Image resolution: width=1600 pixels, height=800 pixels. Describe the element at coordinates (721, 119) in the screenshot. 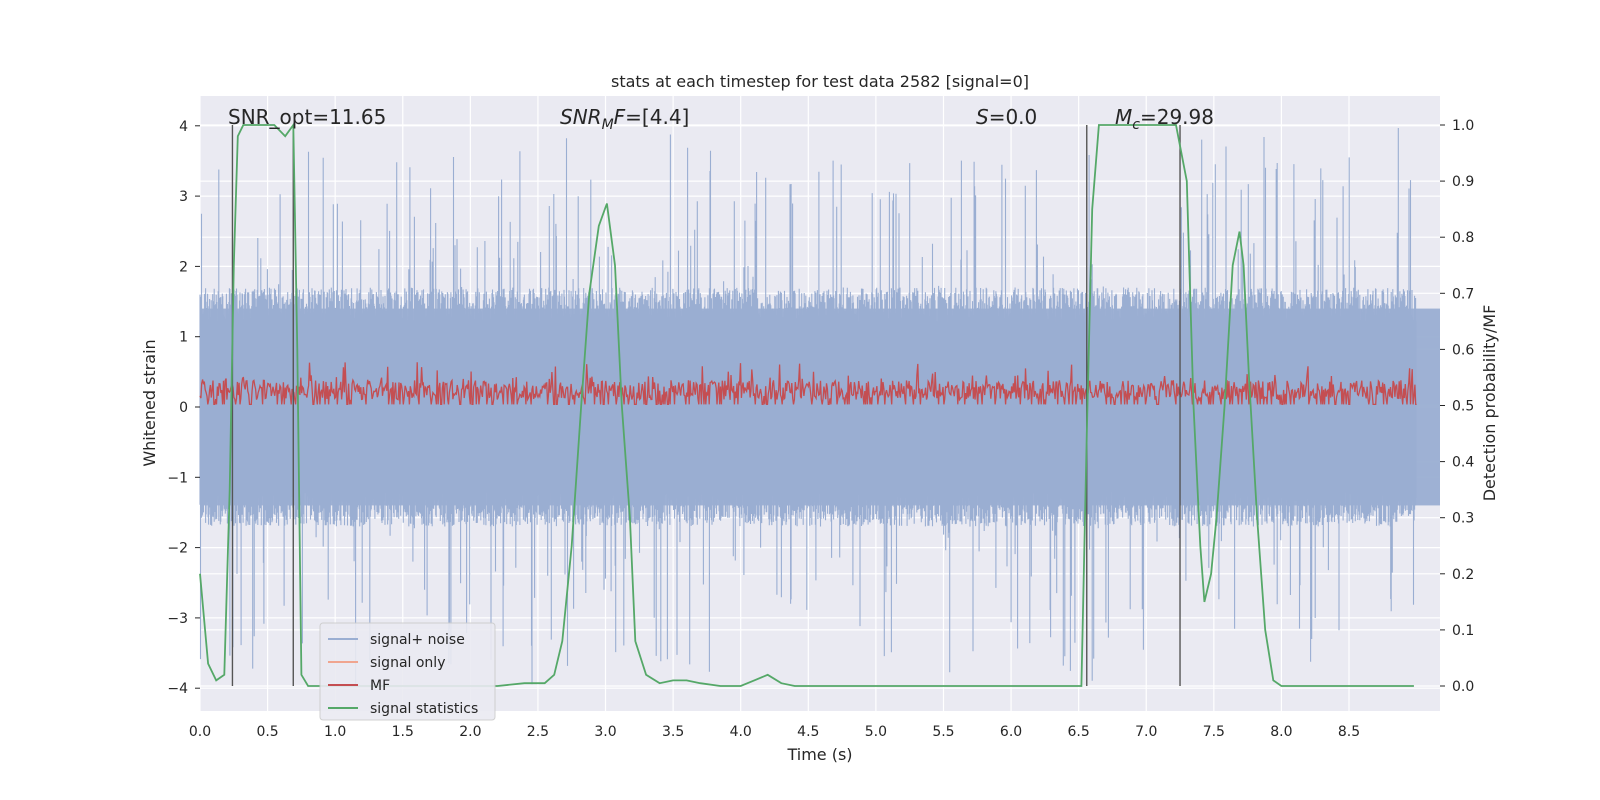

I see `annotations: SNR_opt=11.65 SNRMF=[4.4] S=0.0 Mc=29.98` at that location.